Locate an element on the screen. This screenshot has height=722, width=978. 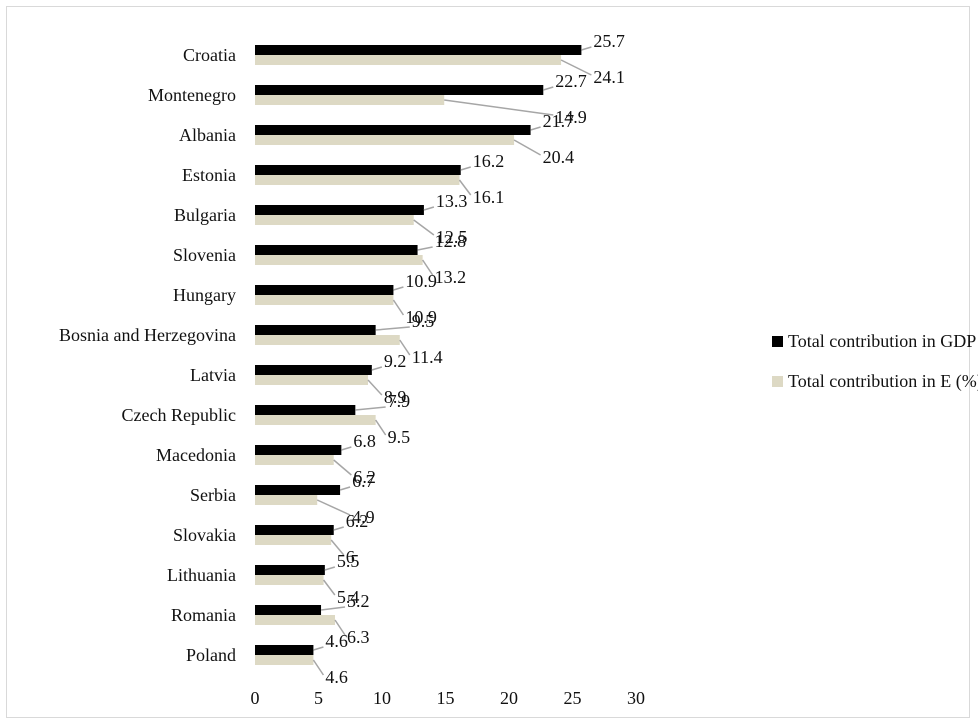
x-tick-label: 15 is located at coordinates (446, 698).